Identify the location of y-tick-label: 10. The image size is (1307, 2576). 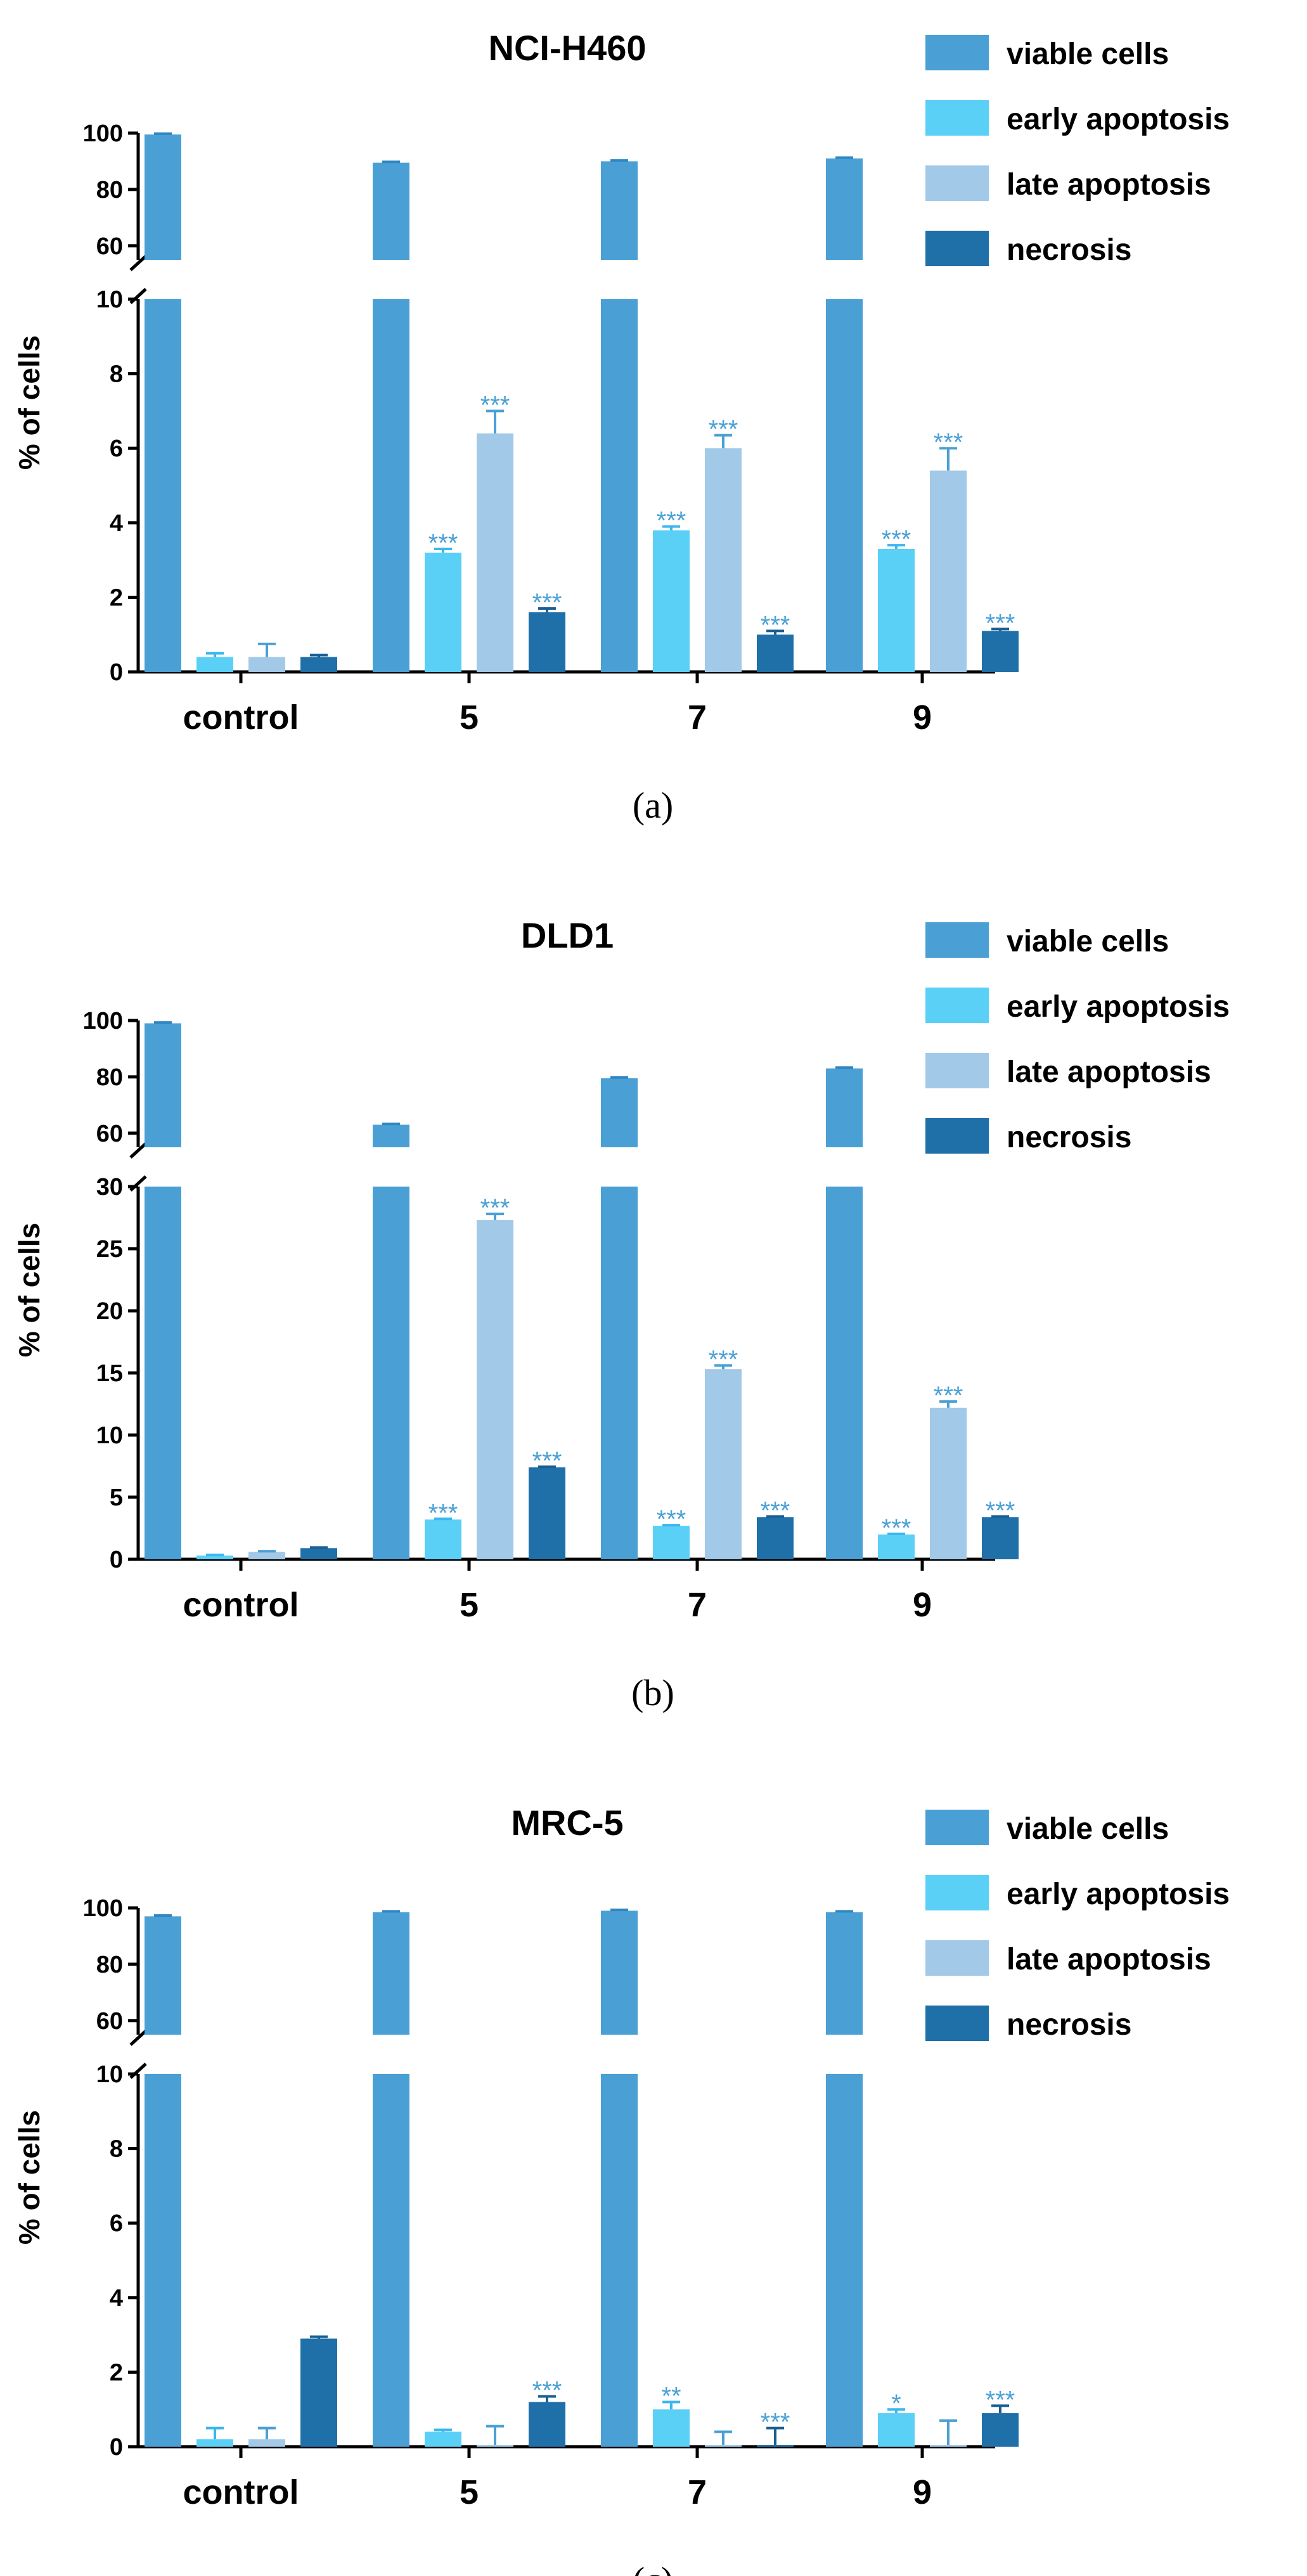
(109, 300).